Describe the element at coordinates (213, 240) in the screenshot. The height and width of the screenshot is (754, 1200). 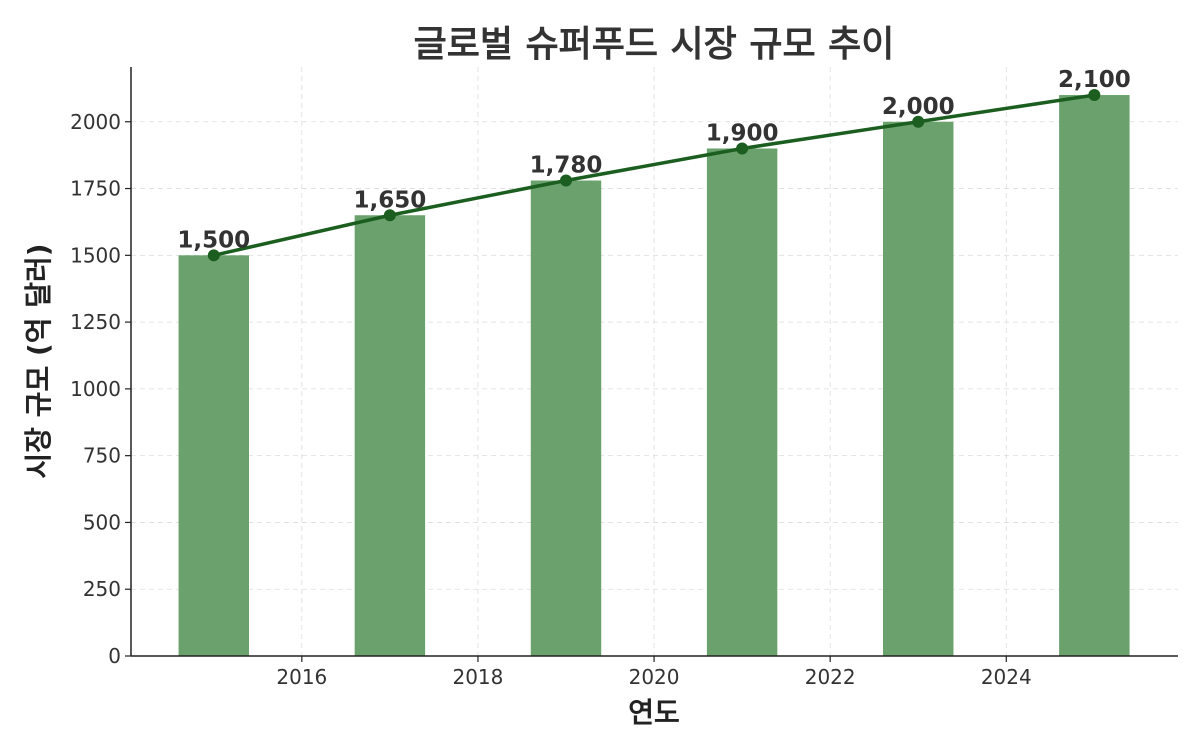
I see `data-label: 1,500` at that location.